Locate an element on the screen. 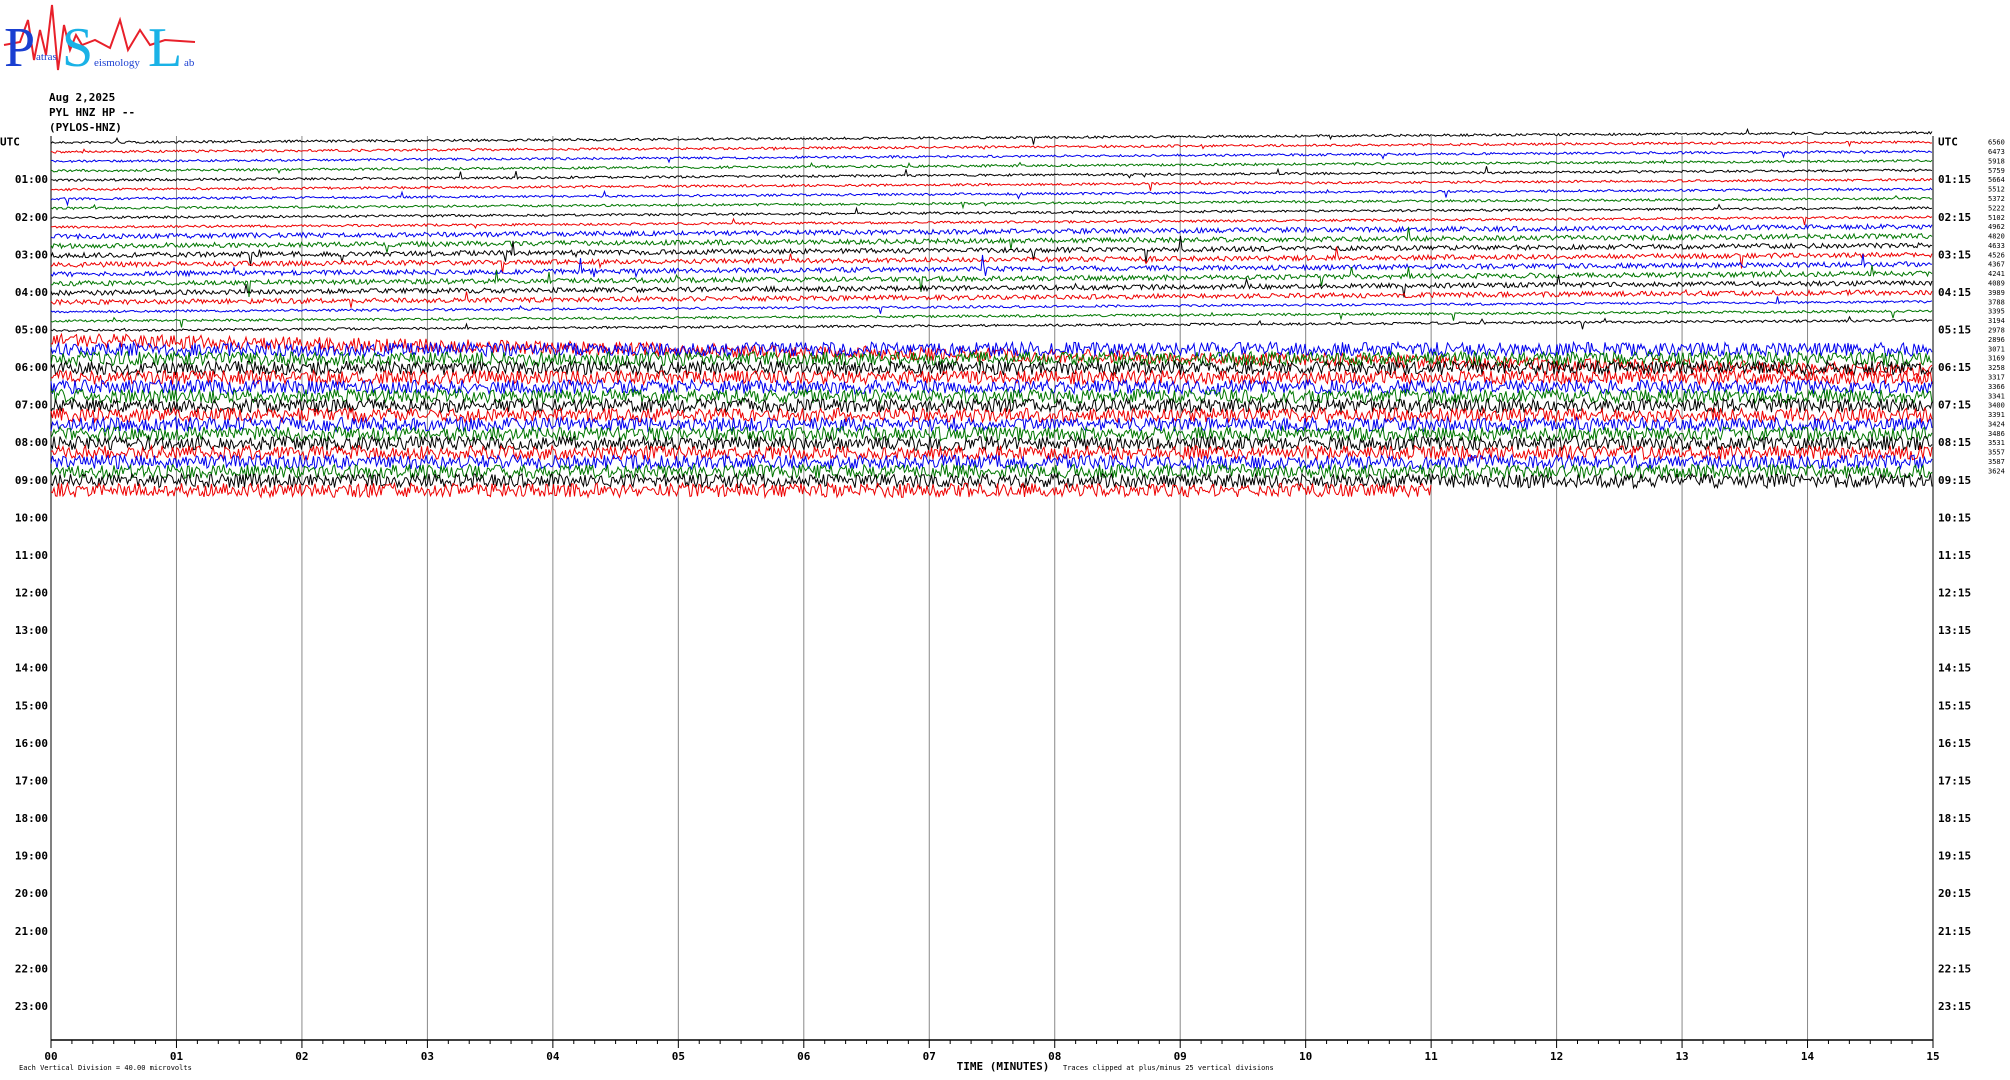 Image resolution: width=2010 pixels, height=1080 pixels. logo-word: eismology is located at coordinates (117, 63).